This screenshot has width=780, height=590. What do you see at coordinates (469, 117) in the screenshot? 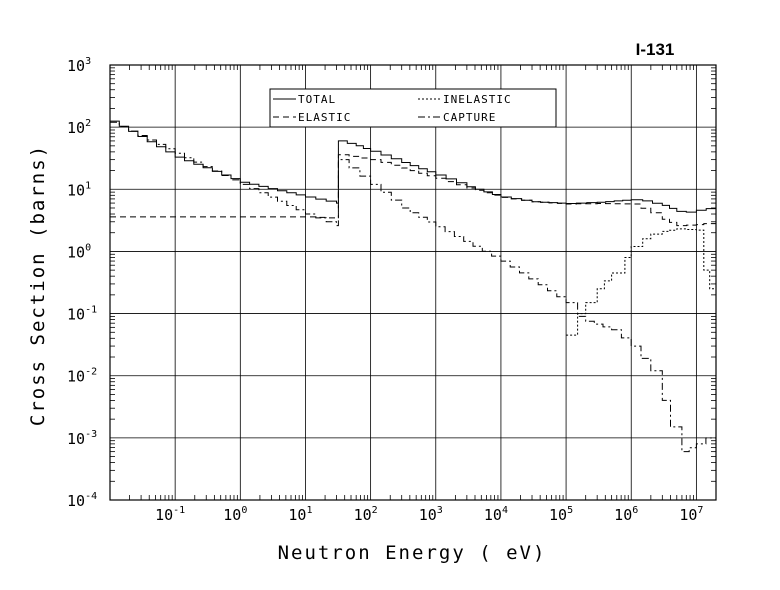
I see `legend-label-capture: CAPTURE` at bounding box center [469, 117].